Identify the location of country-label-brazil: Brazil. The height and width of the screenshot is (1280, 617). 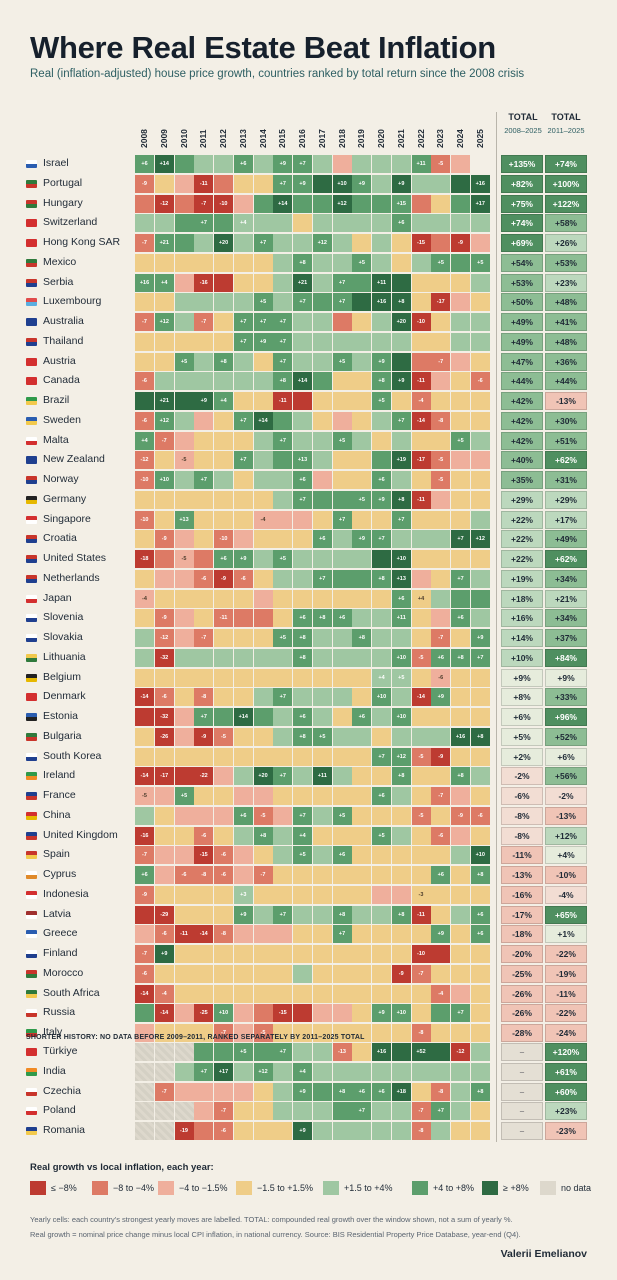
(56, 400).